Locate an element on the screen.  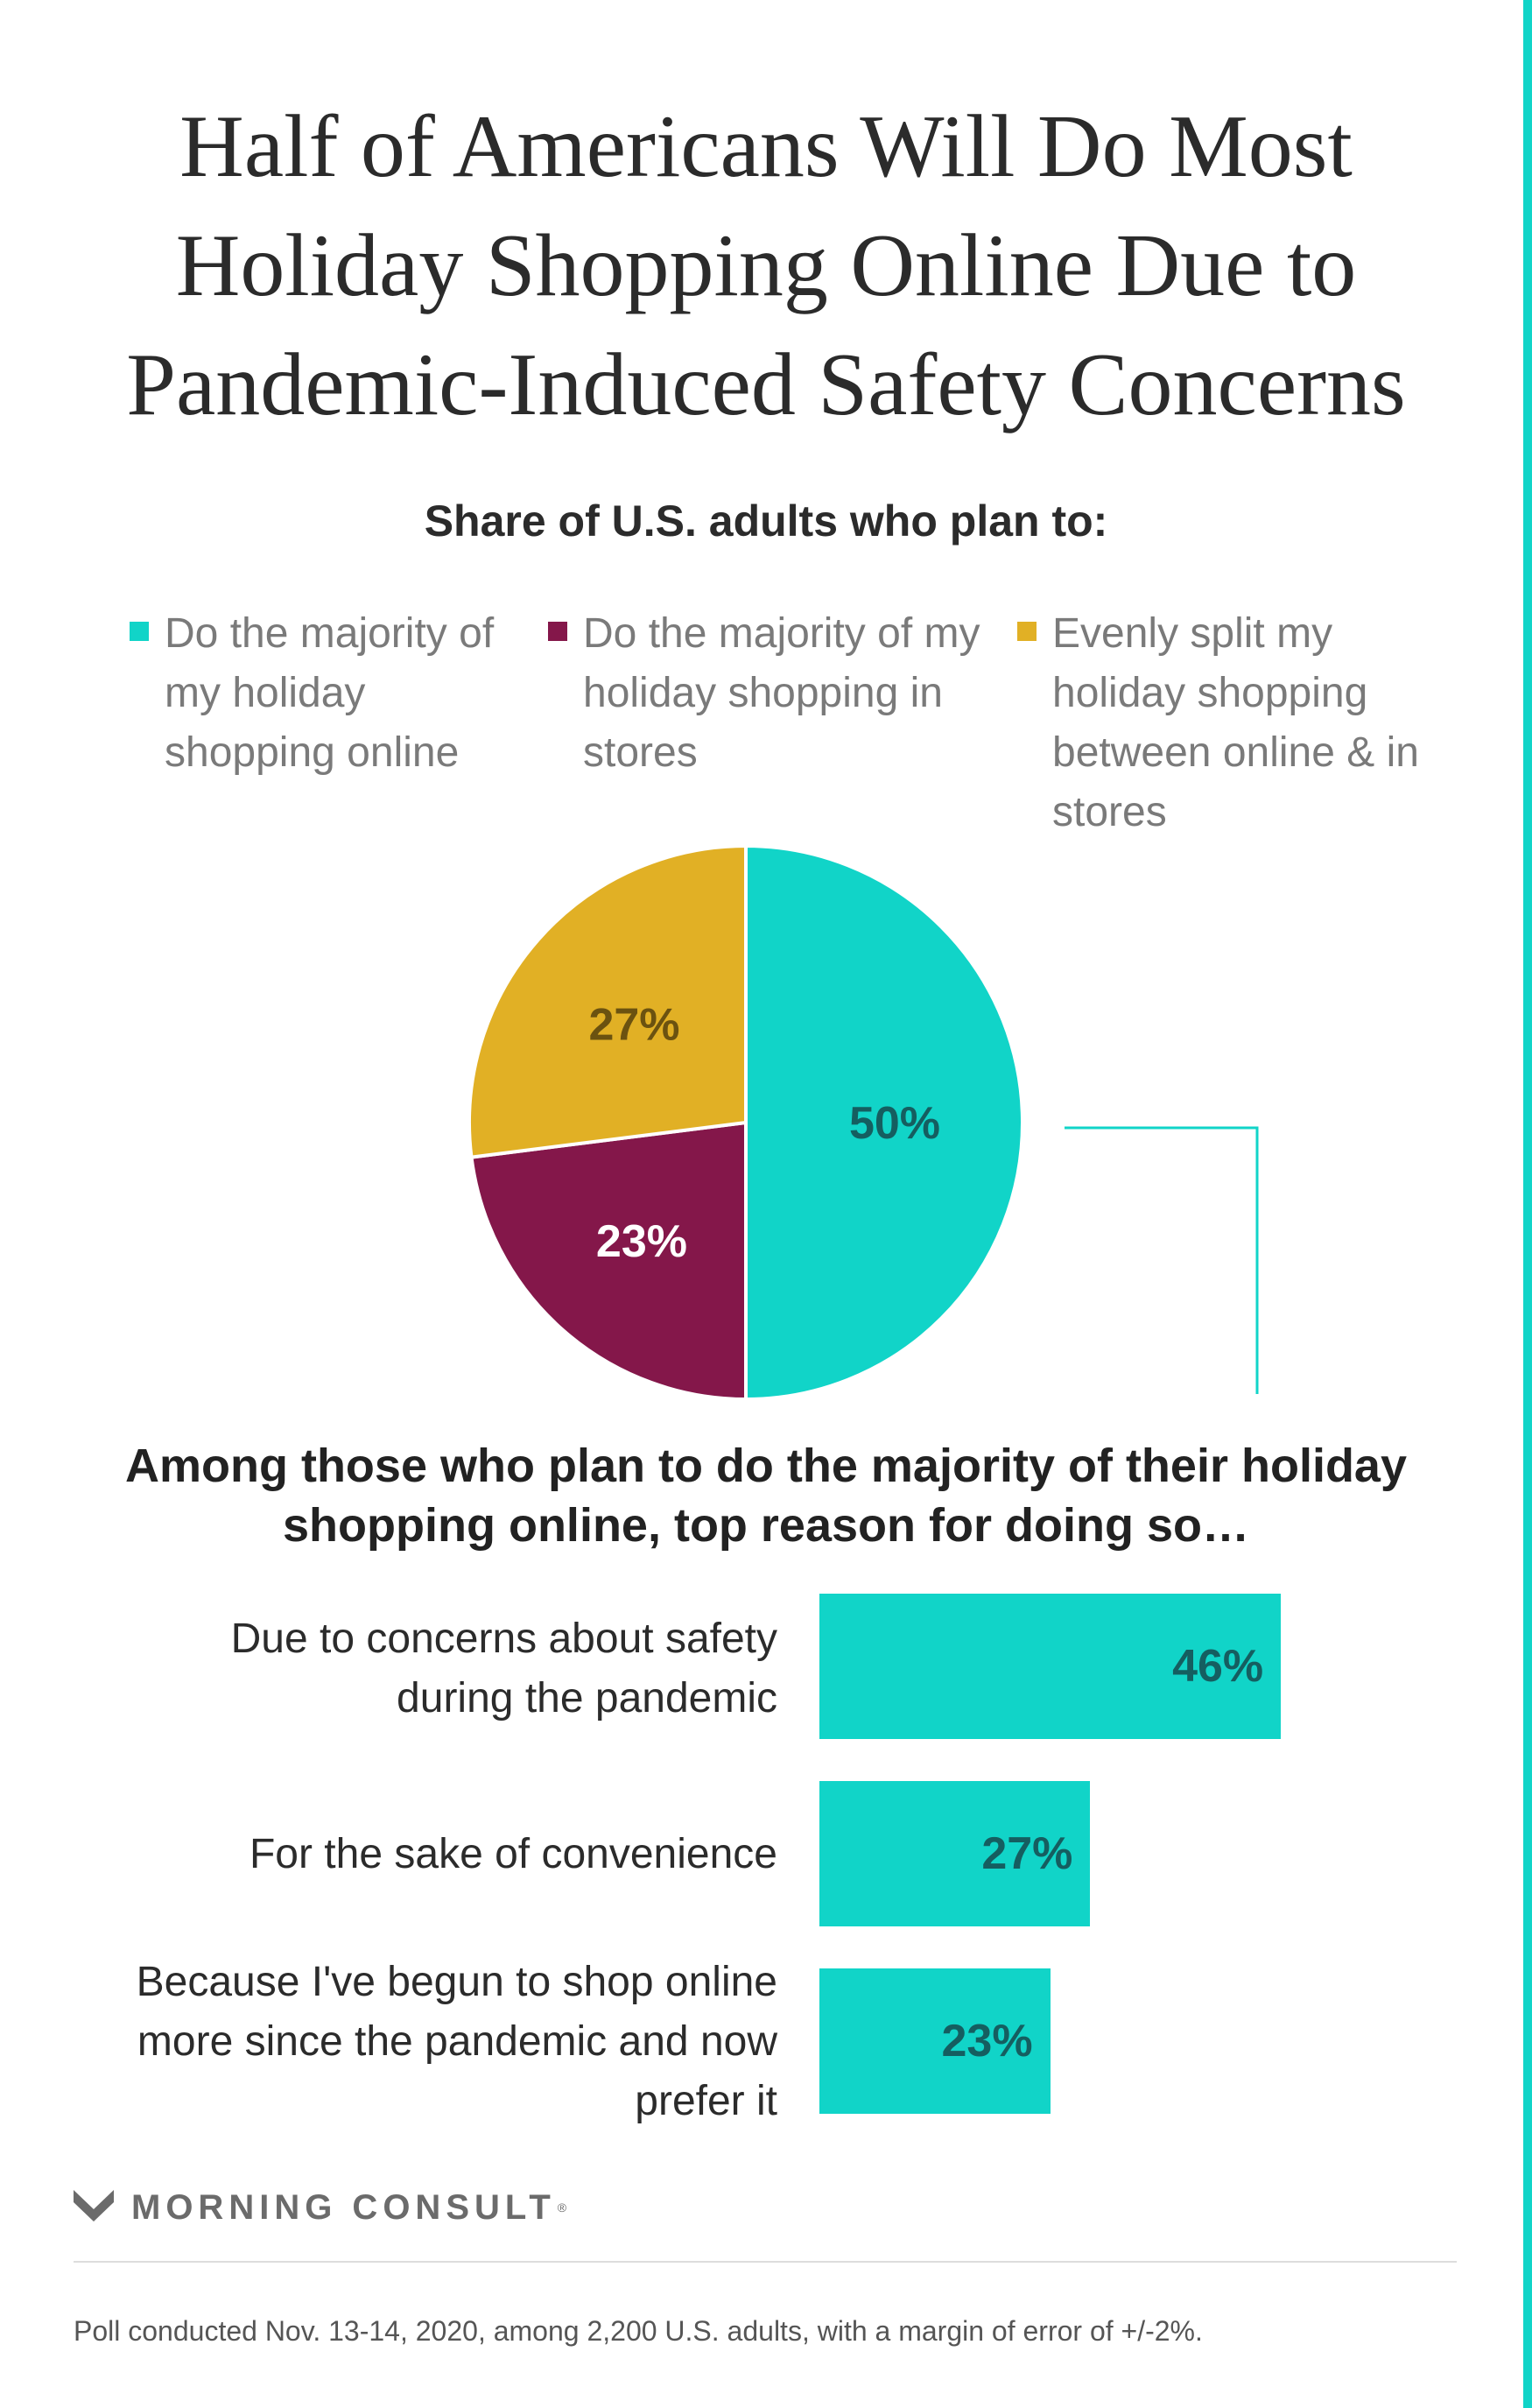
morning-consult-m-icon is located at coordinates (94, 2205).